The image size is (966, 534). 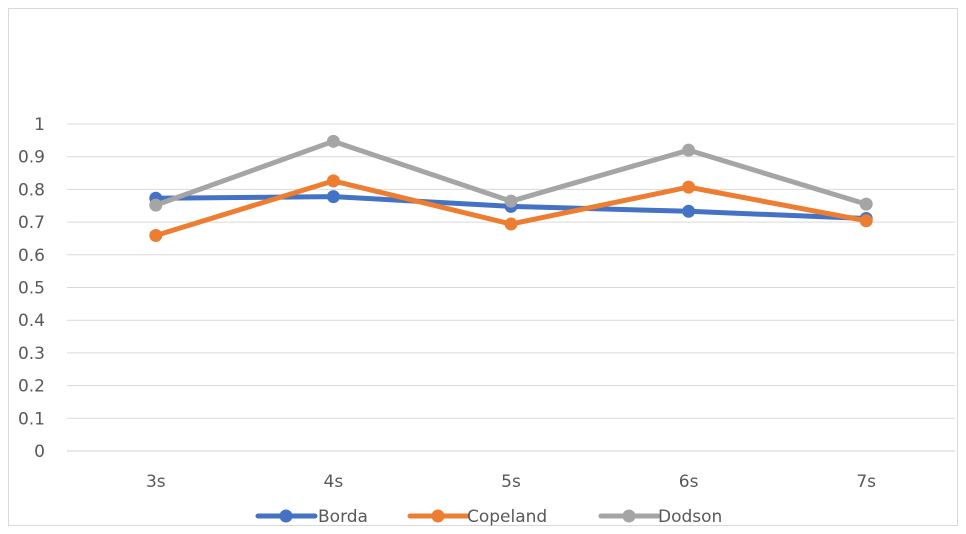 I want to click on y-tick-label: 0, so click(x=39, y=452).